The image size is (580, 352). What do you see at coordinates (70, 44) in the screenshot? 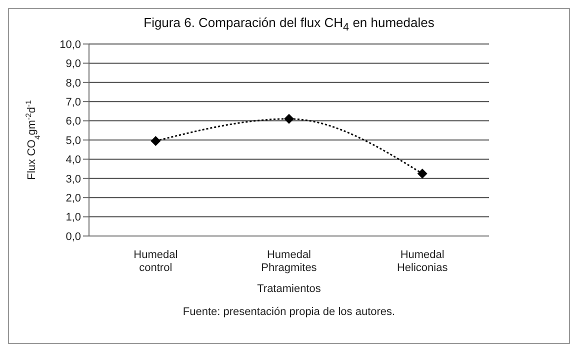
I see `y-tick-label: 10,0` at bounding box center [70, 44].